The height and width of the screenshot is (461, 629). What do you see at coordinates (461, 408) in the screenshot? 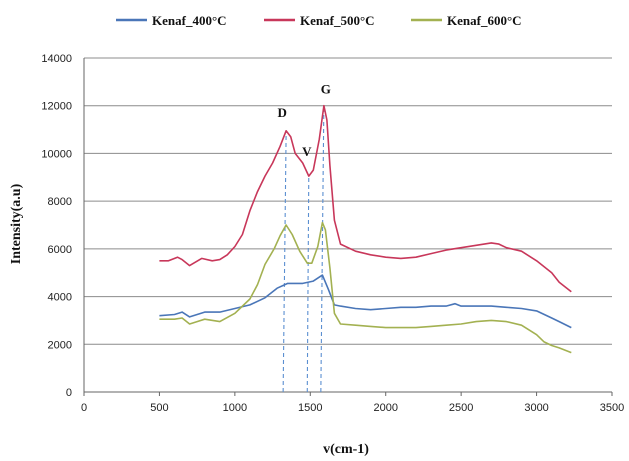
I see `x-tick-label: 2500` at bounding box center [461, 408].